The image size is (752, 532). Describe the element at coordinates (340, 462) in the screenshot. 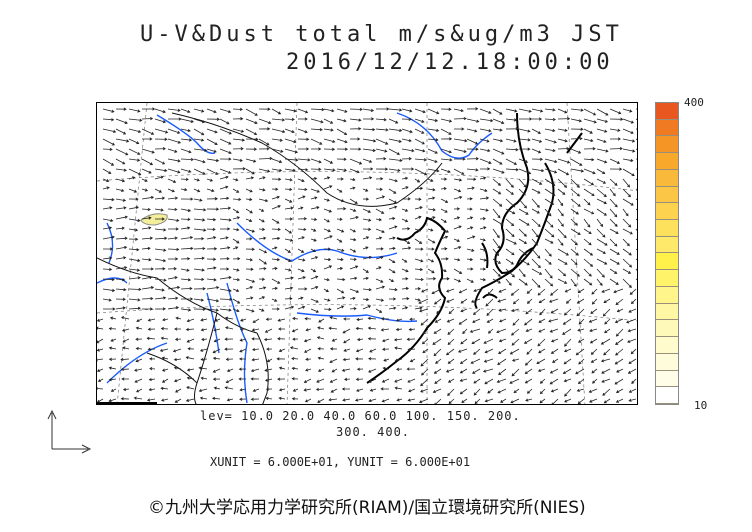

I see `unit-scale-text: XUNIT = 6.000E+01, YUNIT = 6.000E+01` at that location.